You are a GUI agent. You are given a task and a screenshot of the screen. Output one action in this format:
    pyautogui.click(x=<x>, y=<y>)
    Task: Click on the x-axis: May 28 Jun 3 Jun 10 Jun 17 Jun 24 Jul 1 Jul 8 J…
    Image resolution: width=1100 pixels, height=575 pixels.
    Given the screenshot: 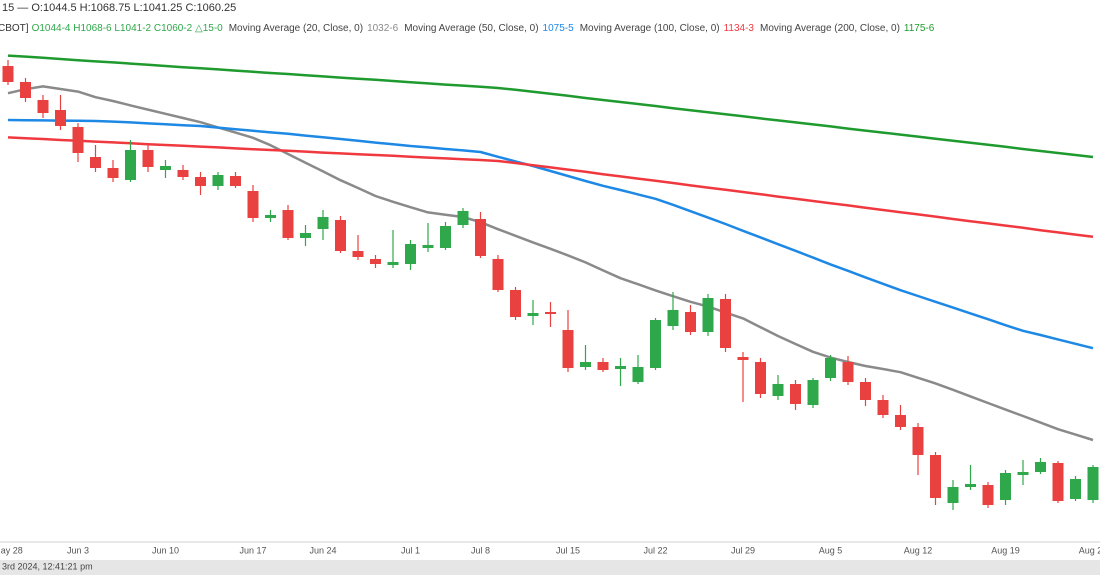 What is the action you would take?
    pyautogui.click(x=550, y=550)
    